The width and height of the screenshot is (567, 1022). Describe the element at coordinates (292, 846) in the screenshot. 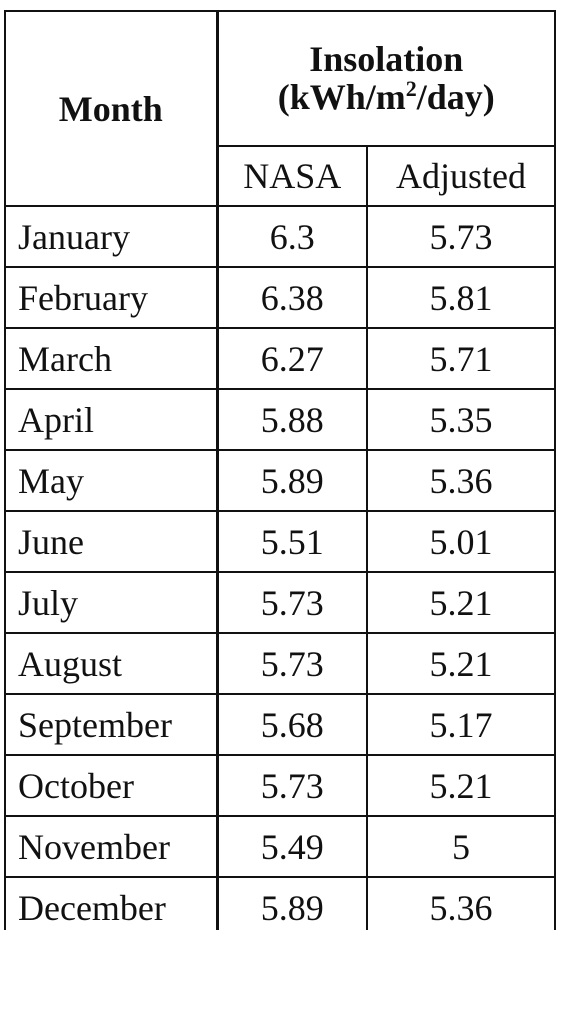

I see `nasa-value-cell: 5.49` at that location.